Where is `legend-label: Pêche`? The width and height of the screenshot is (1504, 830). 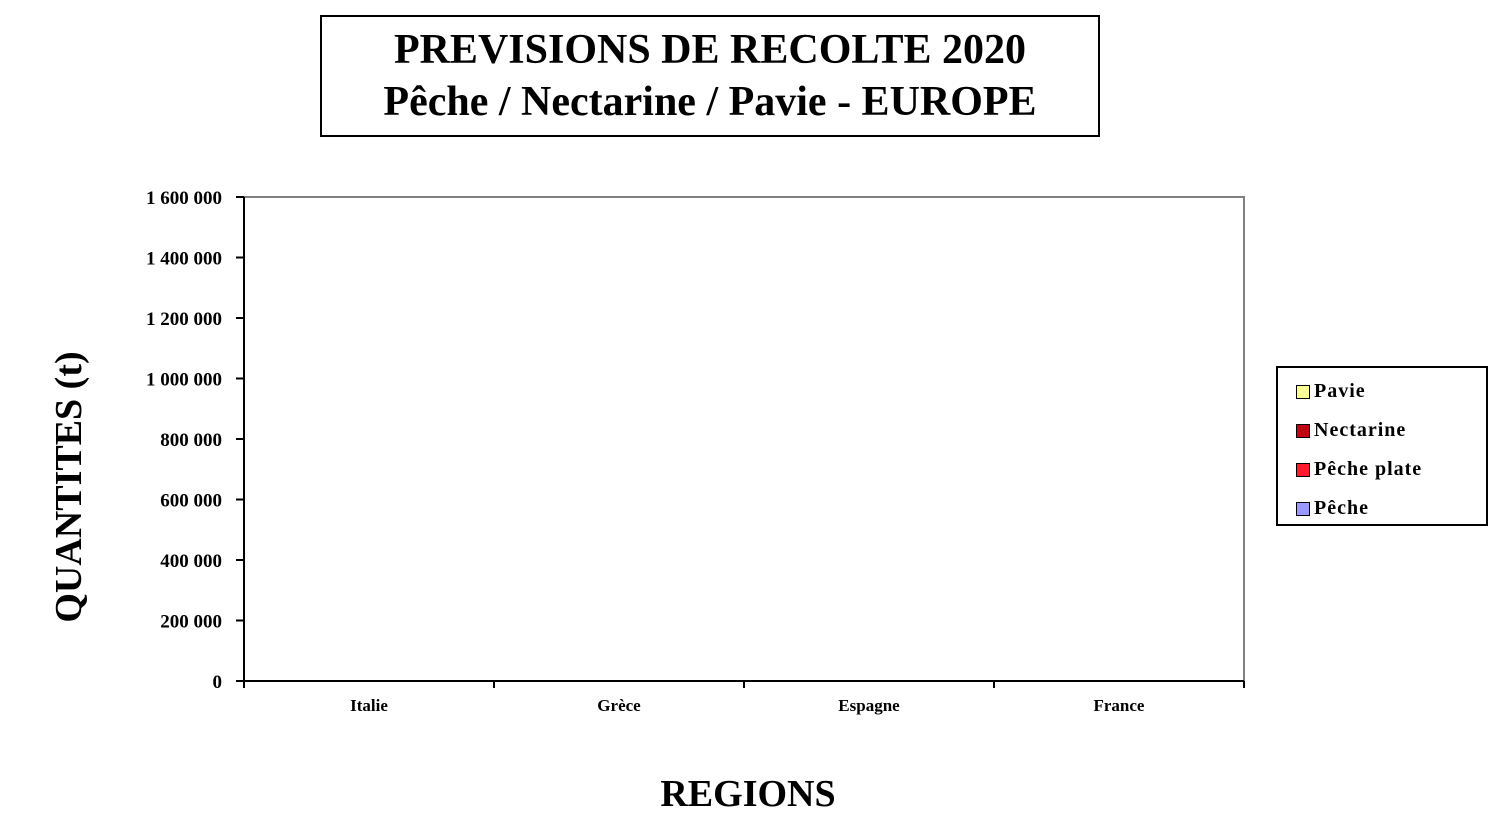
legend-label: Pêche is located at coordinates (1341, 508).